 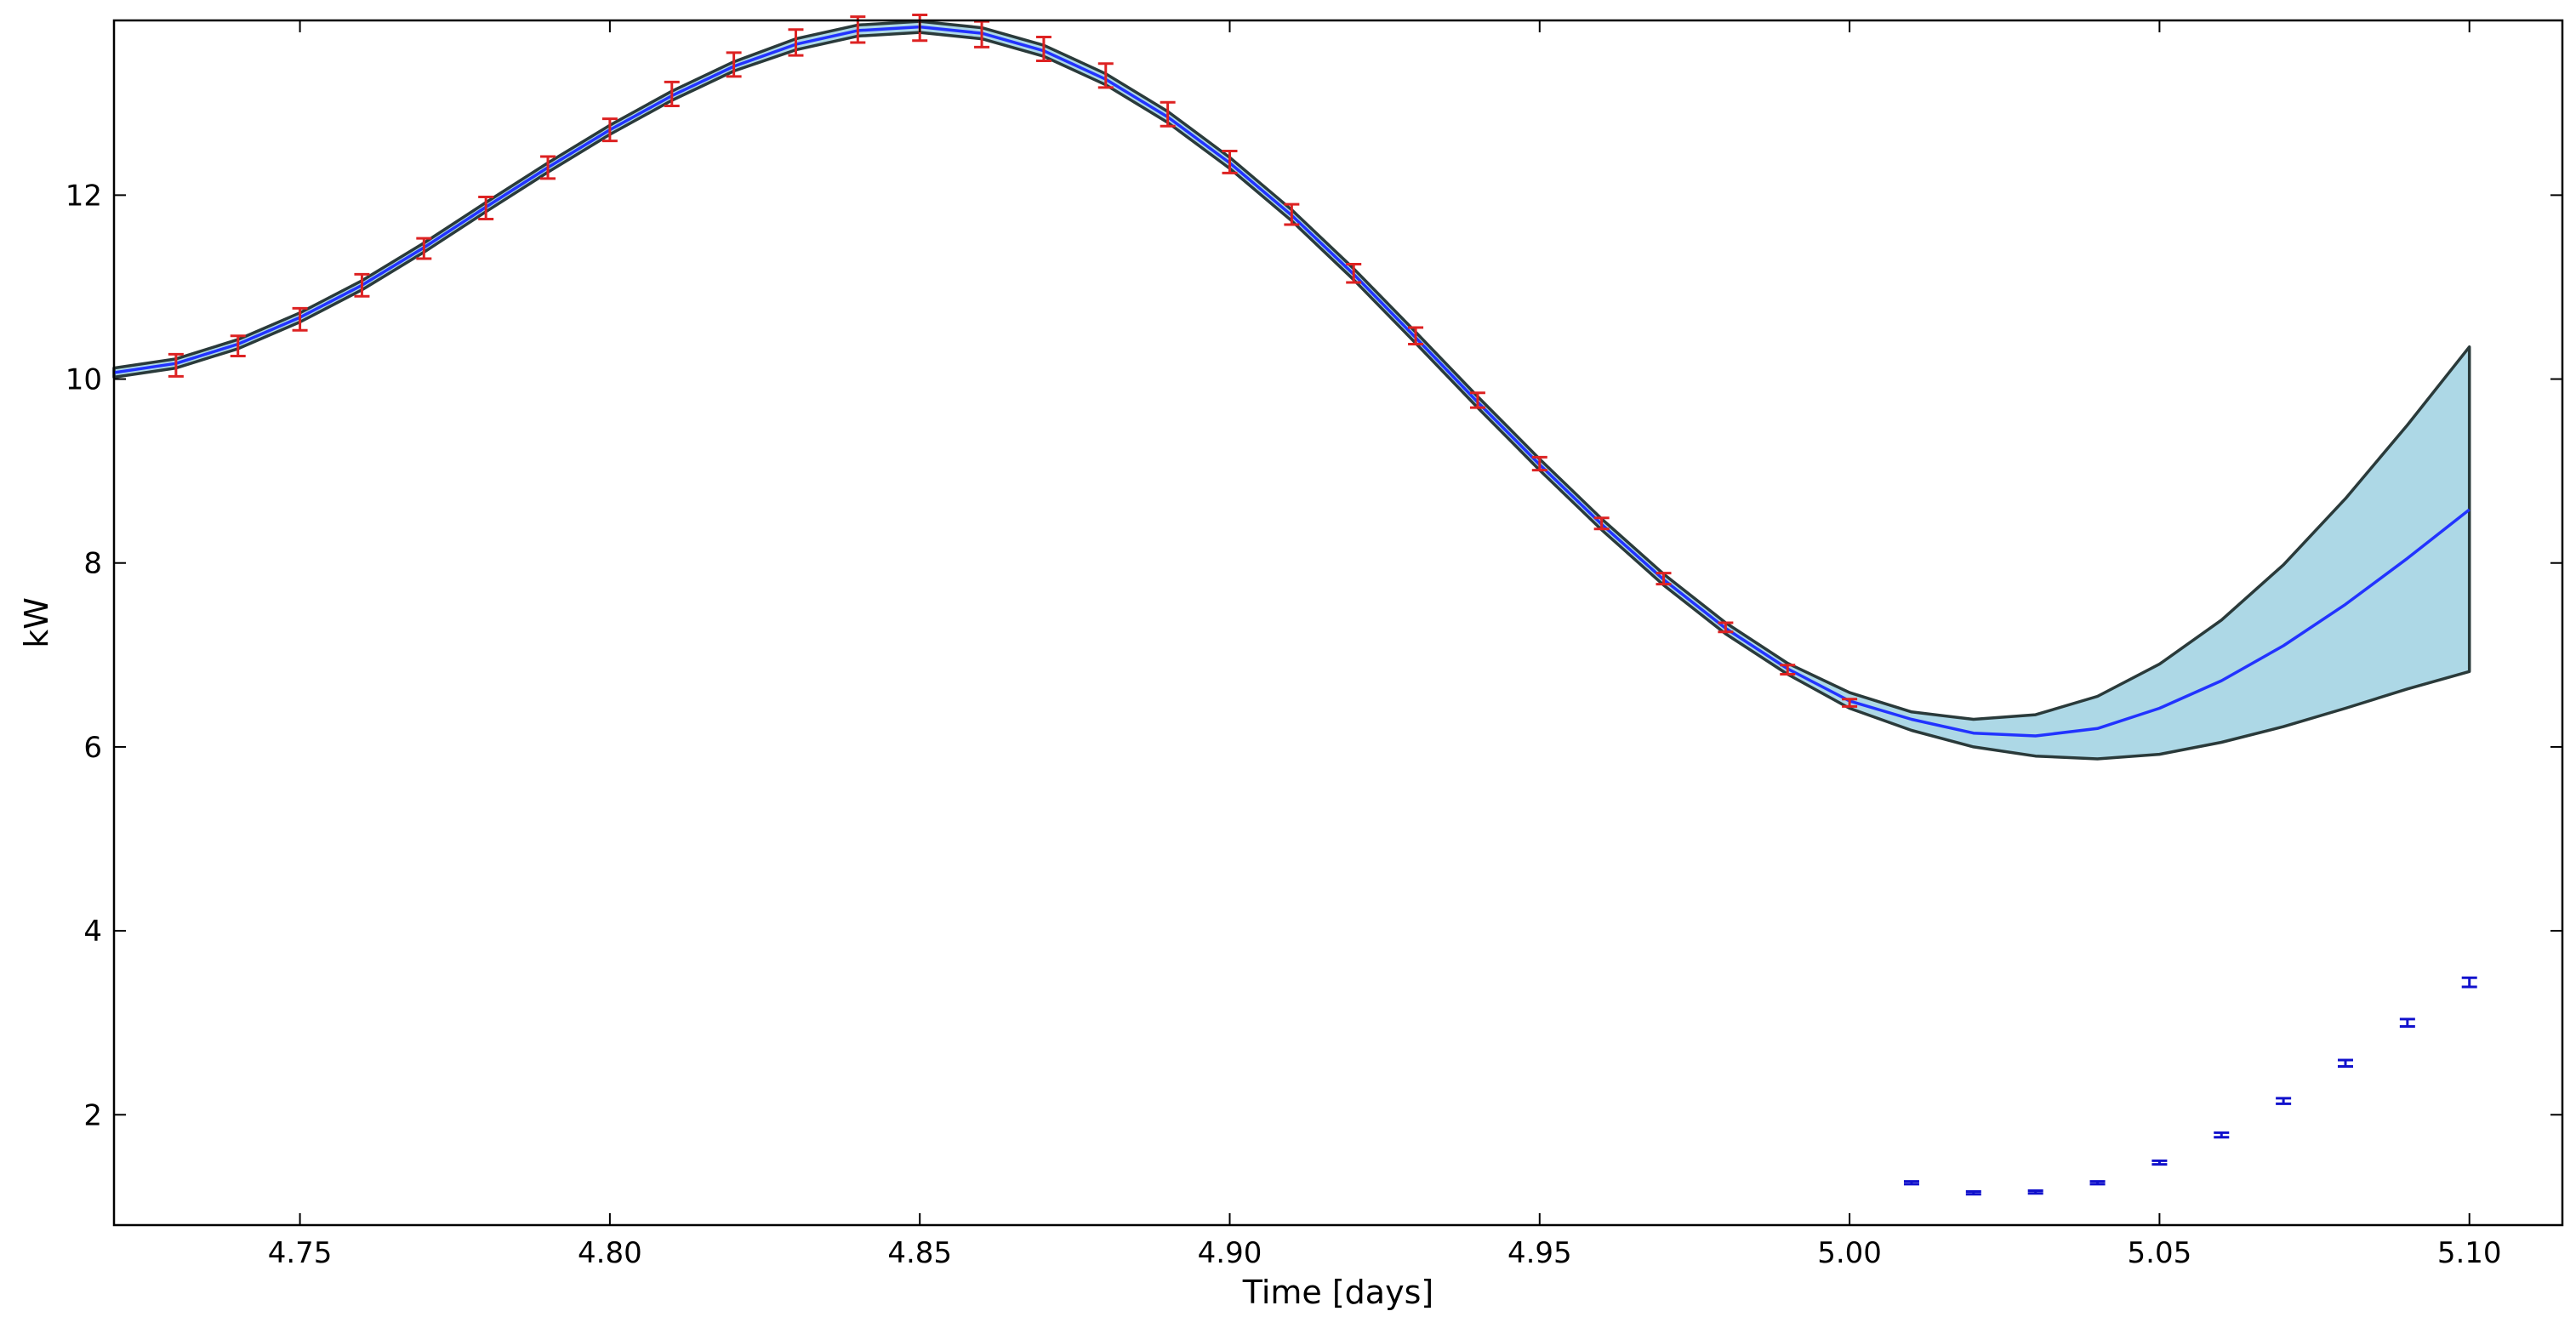 What do you see at coordinates (93, 748) in the screenshot?
I see `y-tick-label: 6` at bounding box center [93, 748].